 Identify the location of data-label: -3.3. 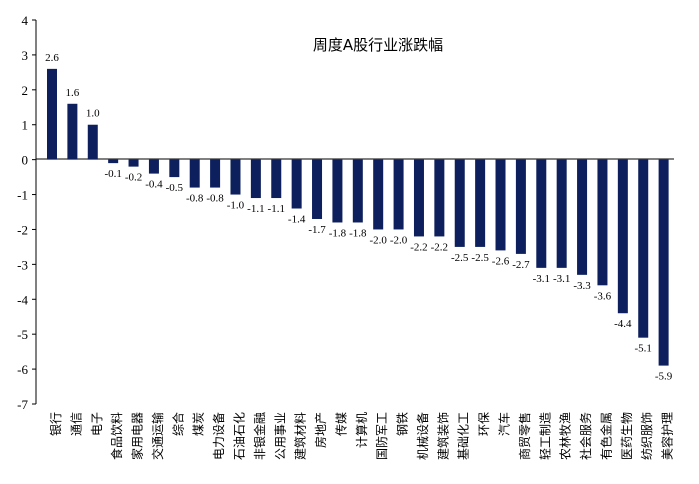
(582, 286).